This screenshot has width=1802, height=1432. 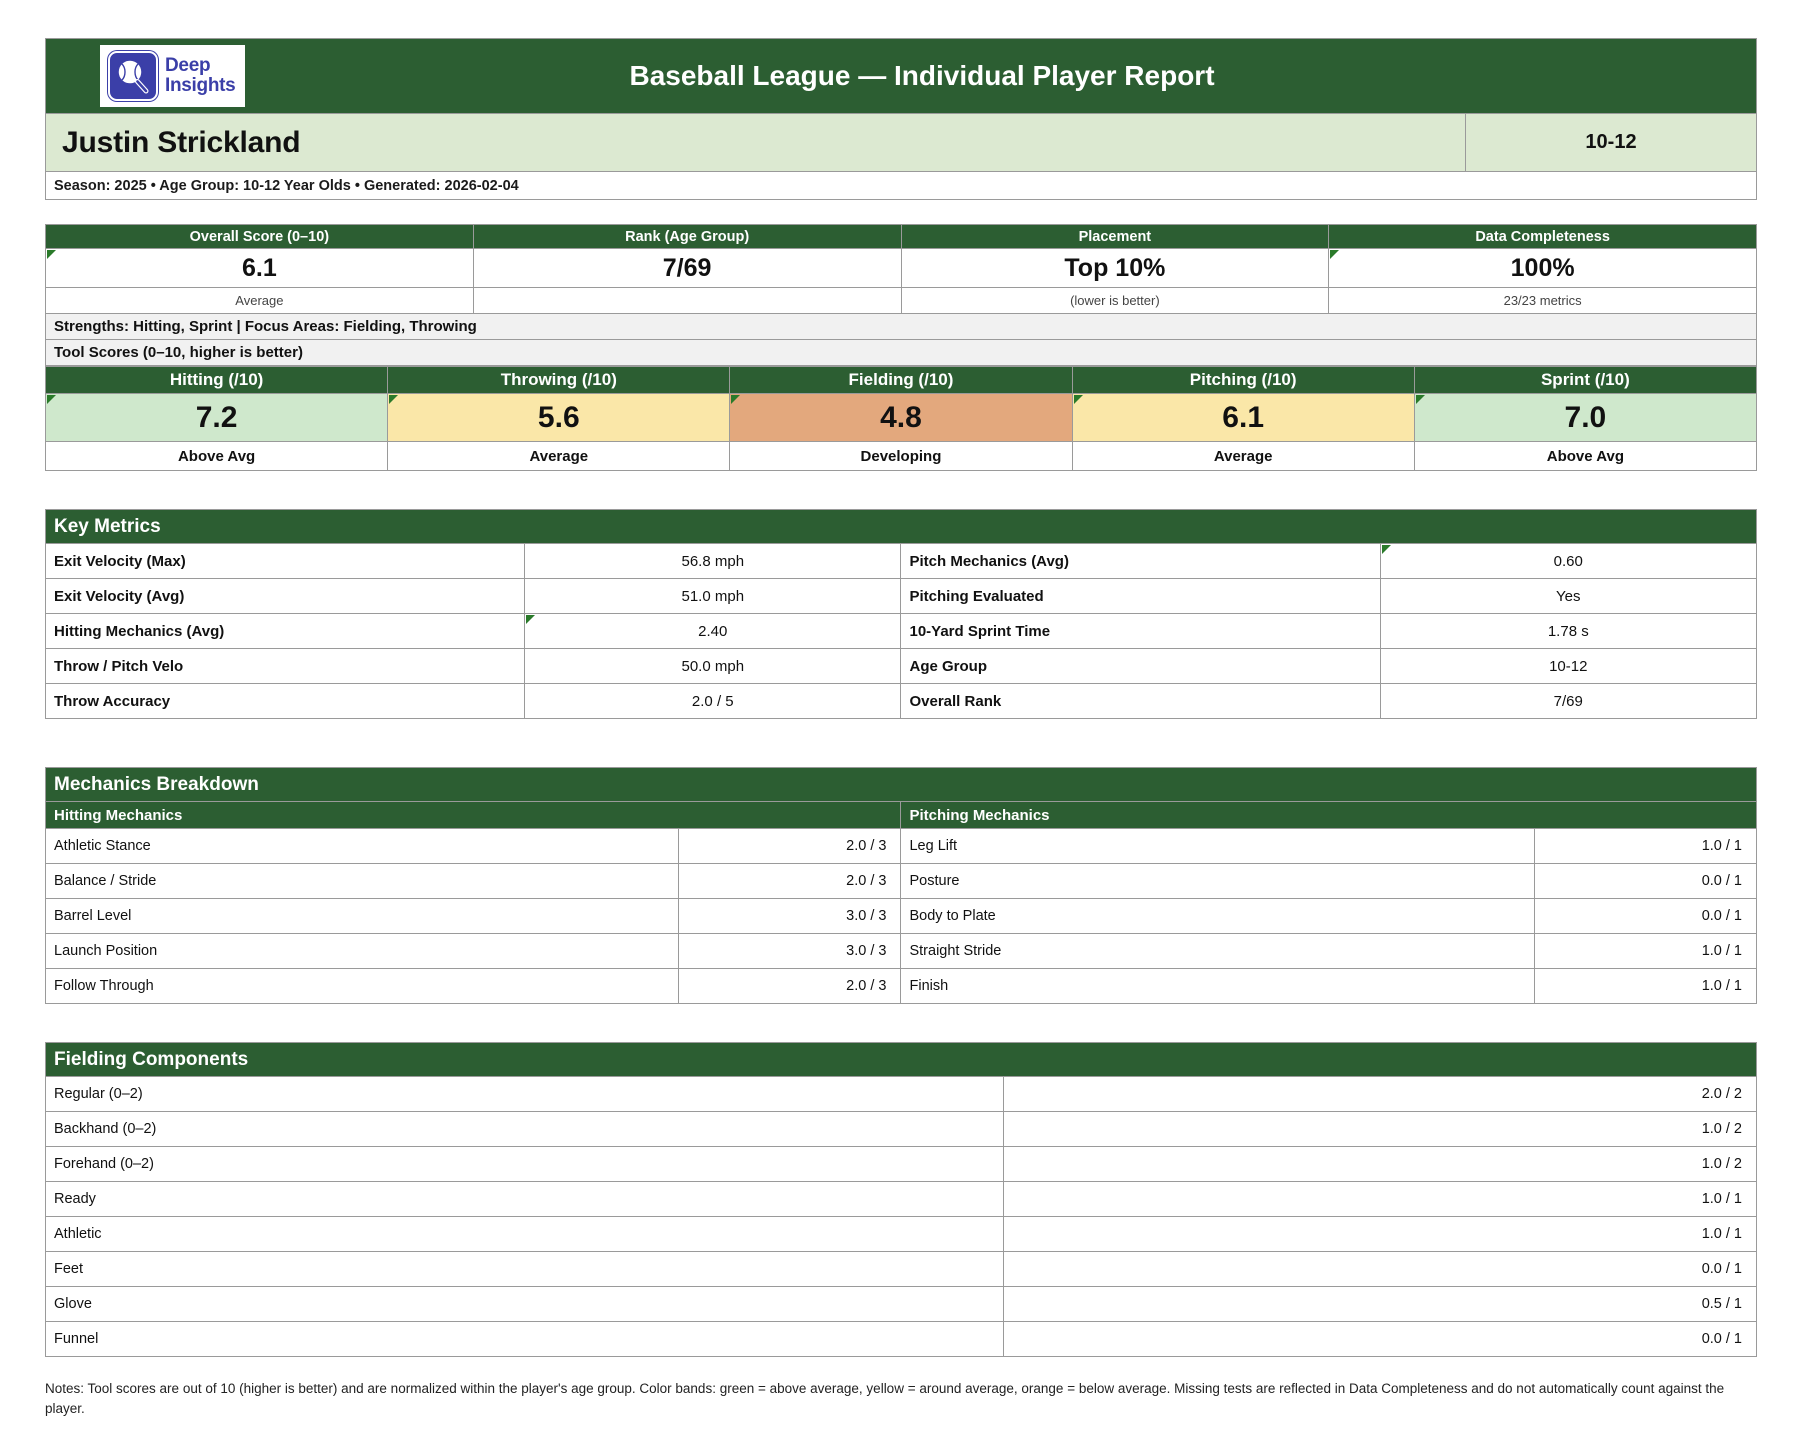 I want to click on fielding-label: Backhand (0–2), so click(x=524, y=1129).